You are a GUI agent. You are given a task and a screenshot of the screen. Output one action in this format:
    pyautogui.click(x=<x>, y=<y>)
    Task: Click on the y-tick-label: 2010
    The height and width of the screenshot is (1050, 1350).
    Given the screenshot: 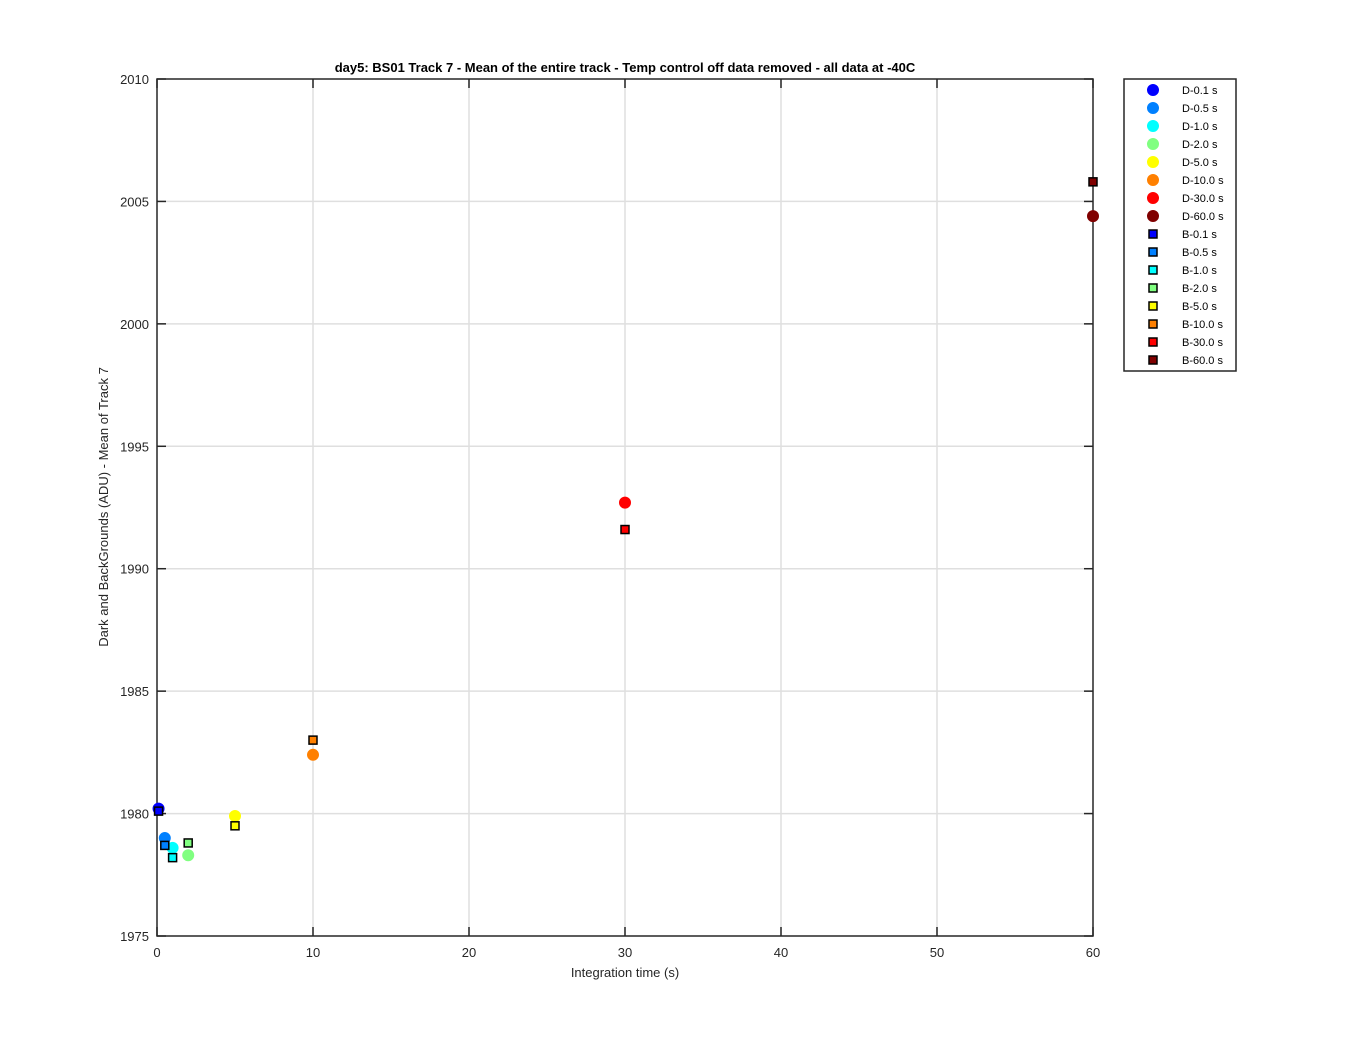 What is the action you would take?
    pyautogui.click(x=134, y=79)
    